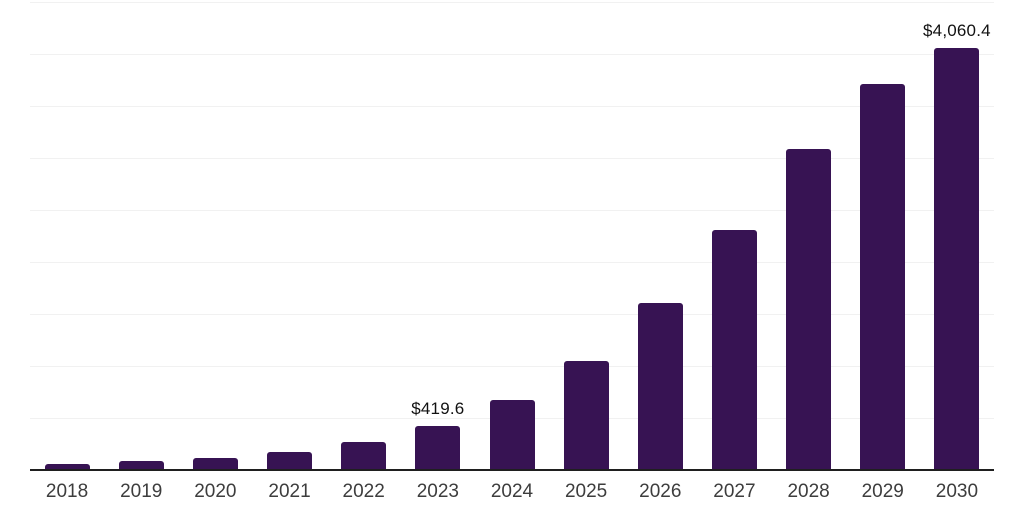  What do you see at coordinates (957, 30) in the screenshot?
I see `value-label-2030: $4,060.4` at bounding box center [957, 30].